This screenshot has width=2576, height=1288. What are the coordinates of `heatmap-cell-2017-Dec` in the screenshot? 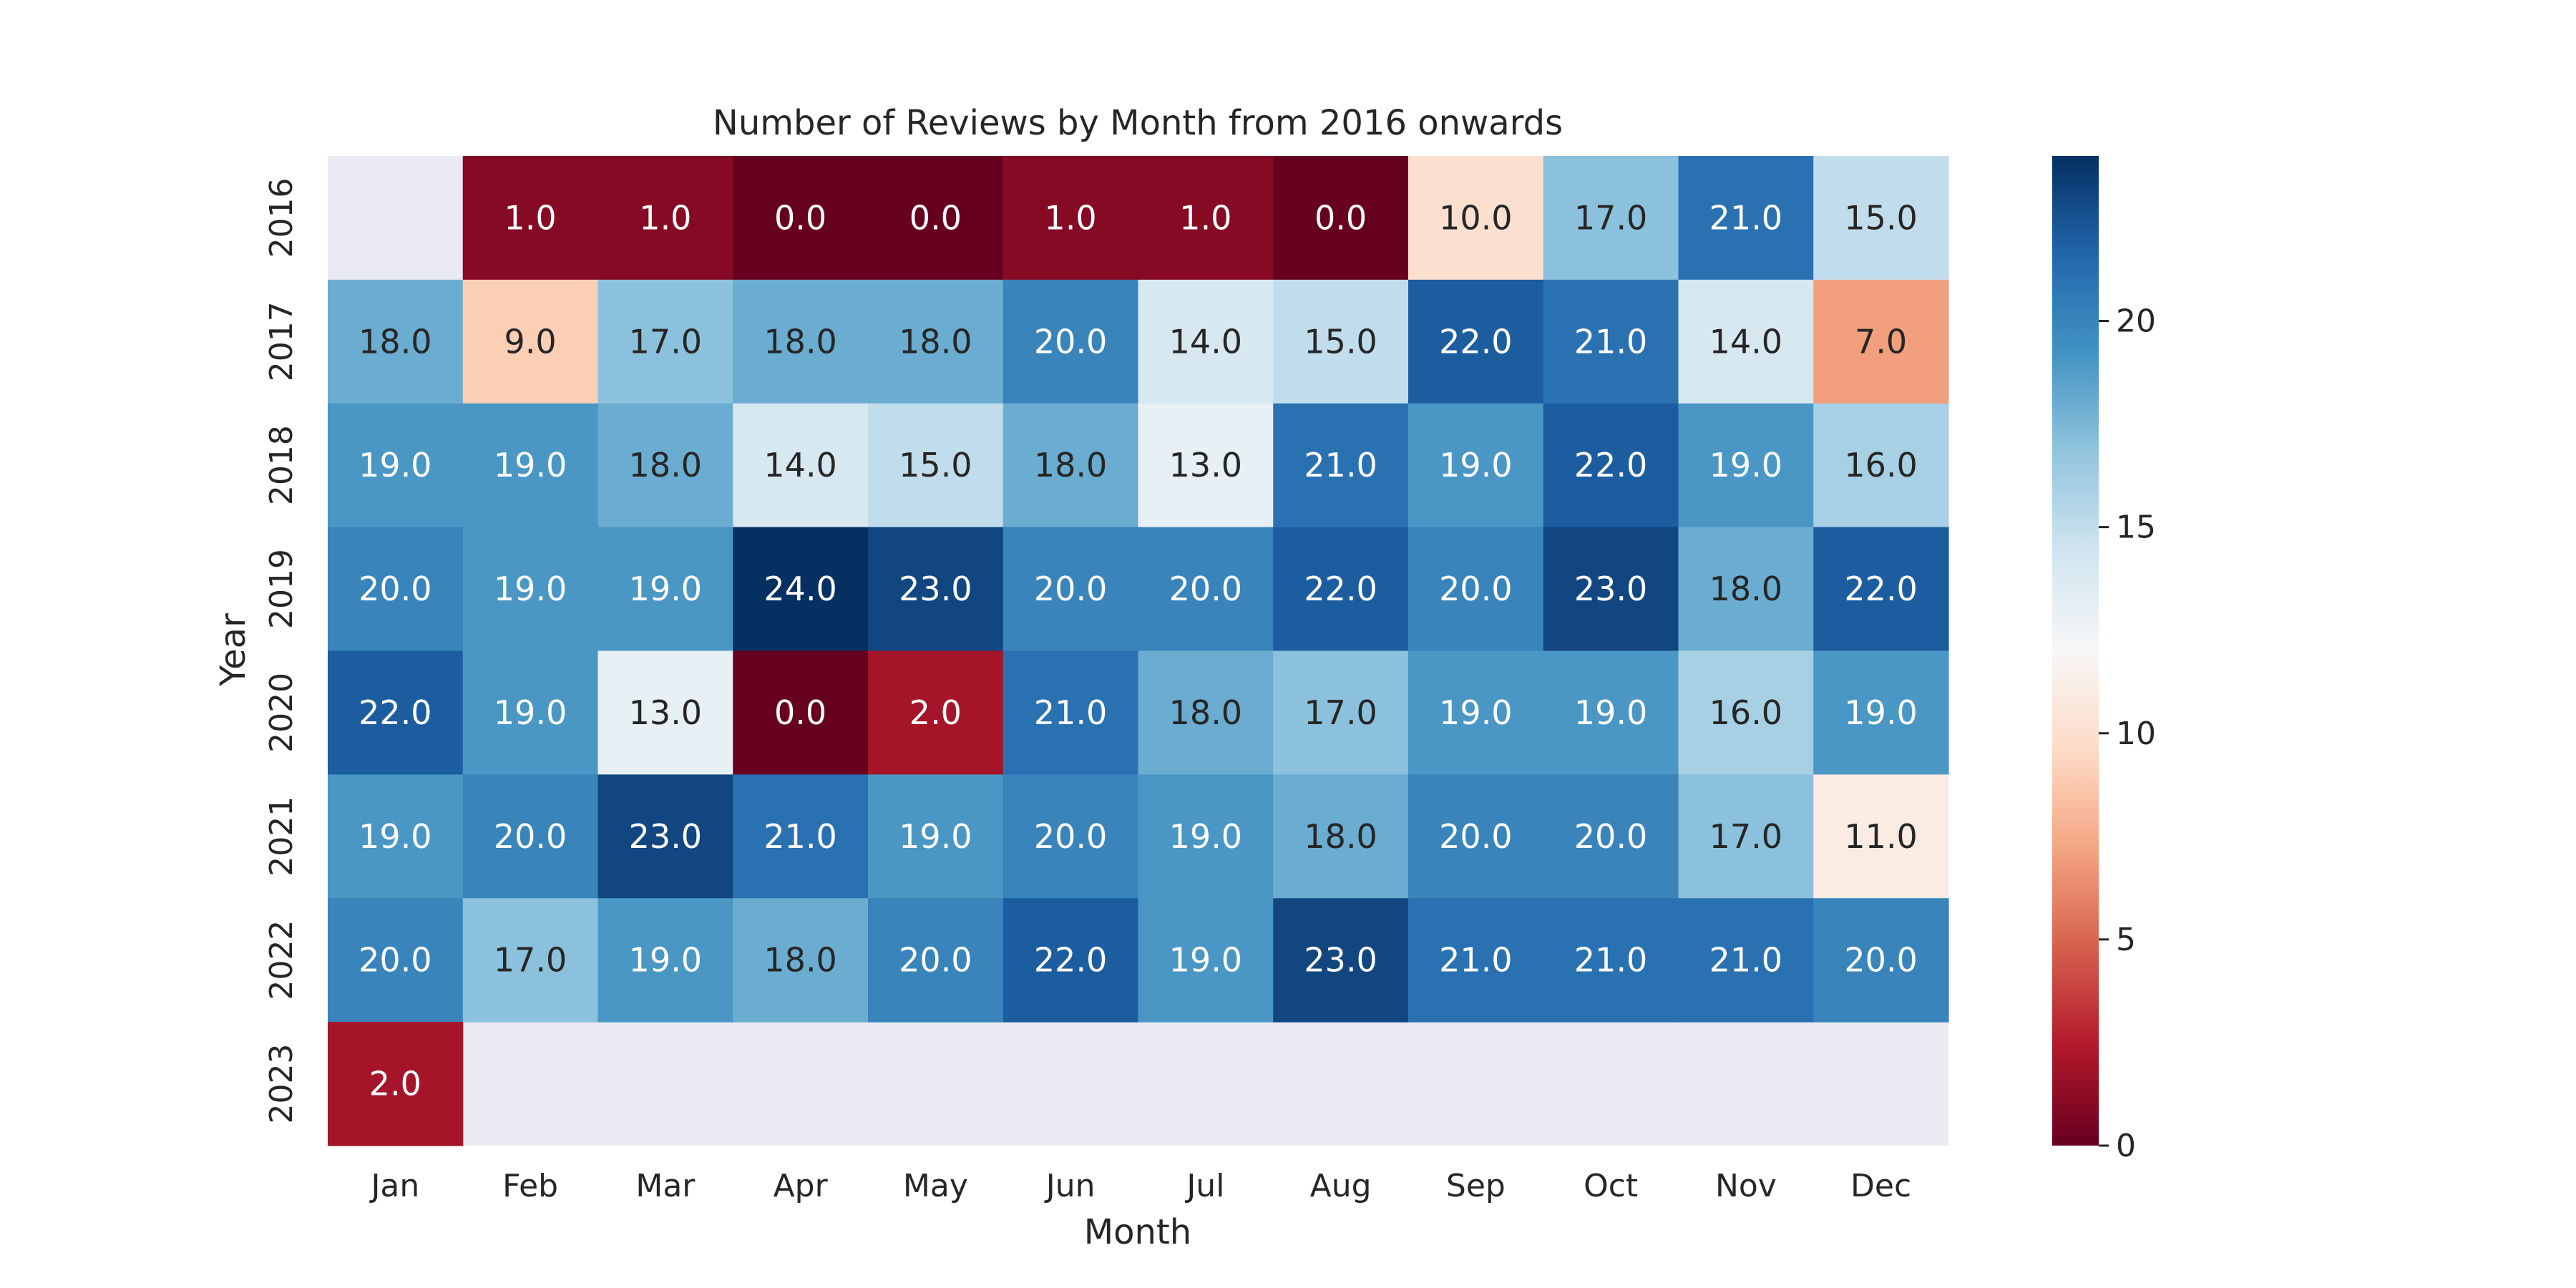 It's located at (1881, 341).